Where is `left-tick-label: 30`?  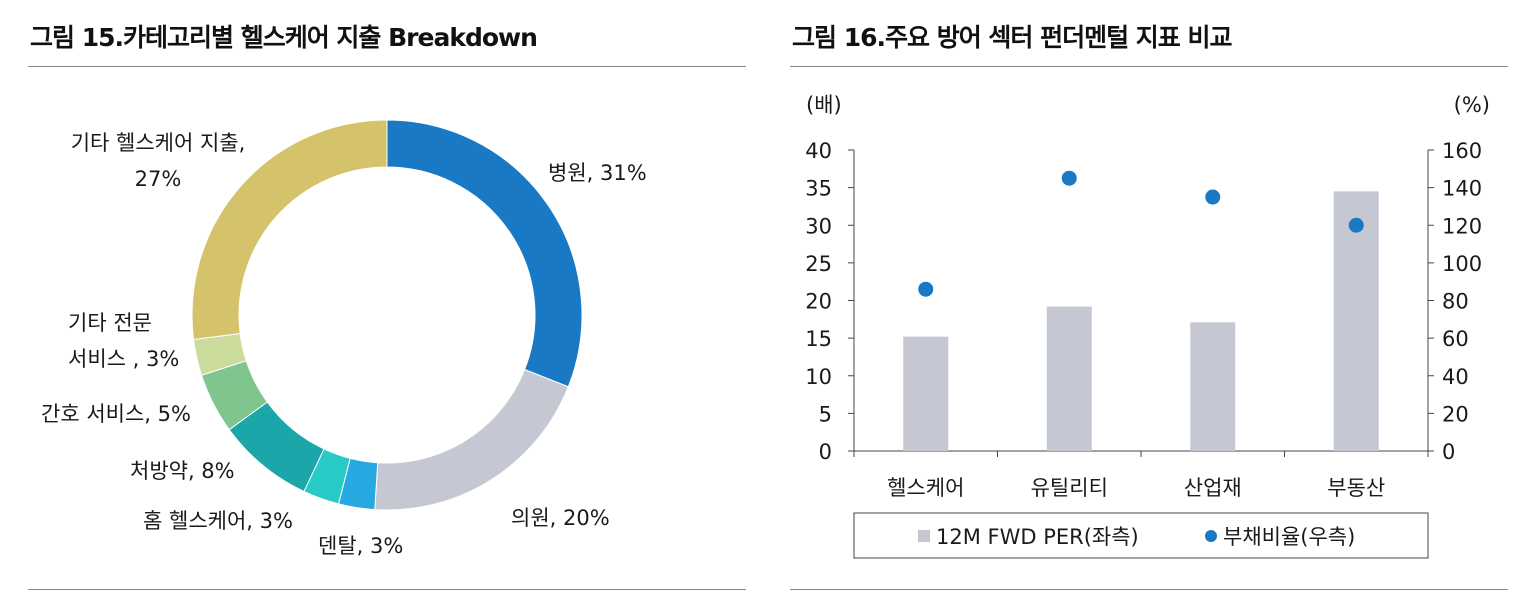
left-tick-label: 30 is located at coordinates (818, 226).